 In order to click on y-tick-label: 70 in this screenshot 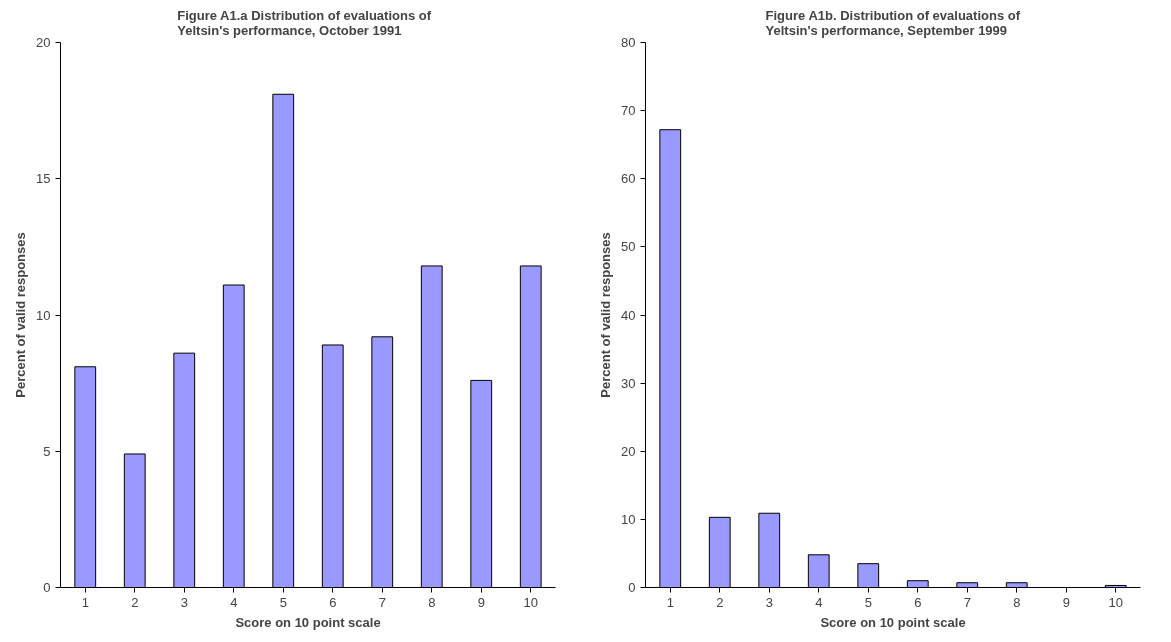, I will do `click(628, 111)`.